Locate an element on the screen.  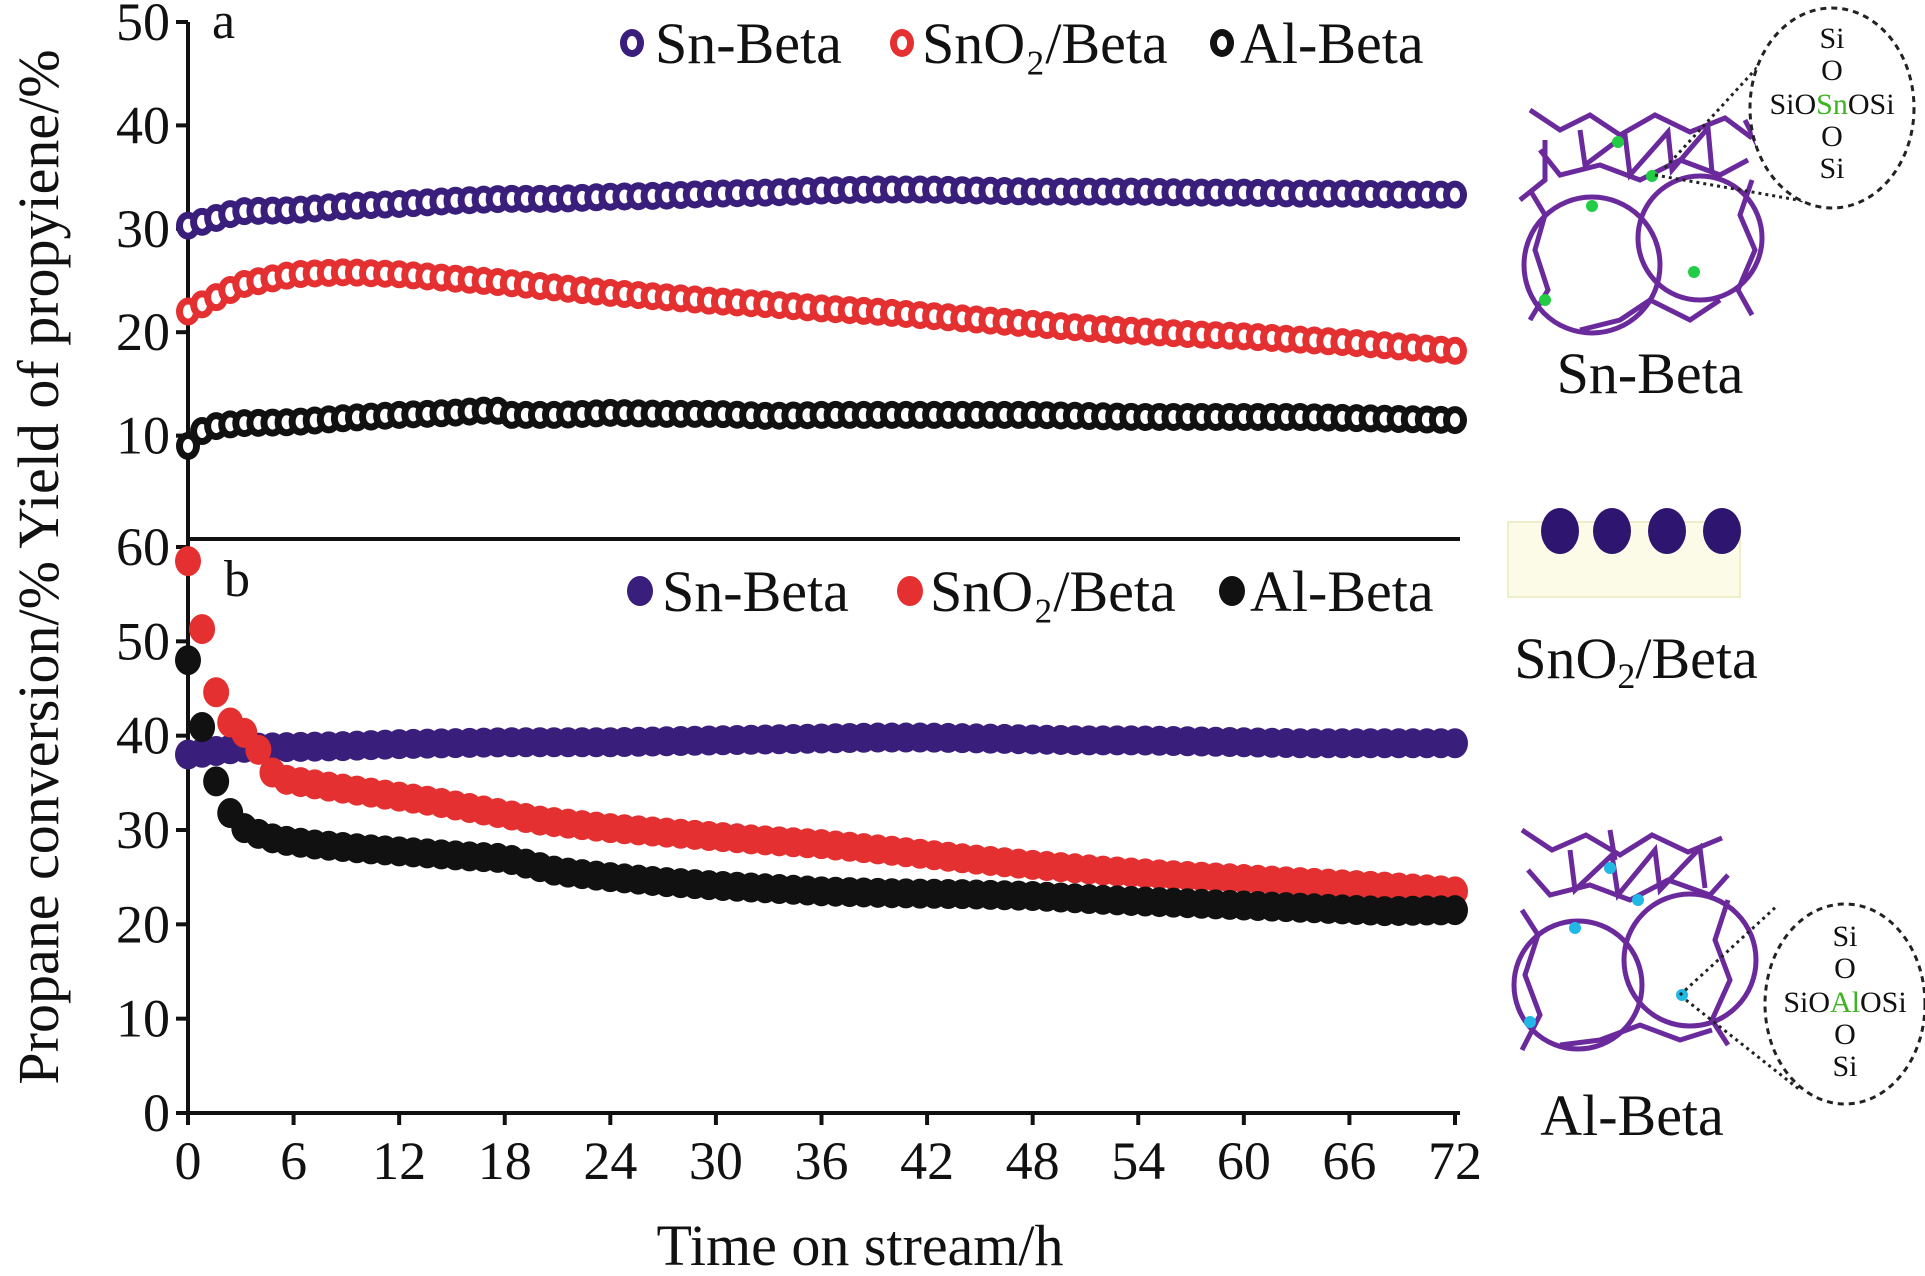
x-axis-title: Time on stream/h is located at coordinates (859, 1244).